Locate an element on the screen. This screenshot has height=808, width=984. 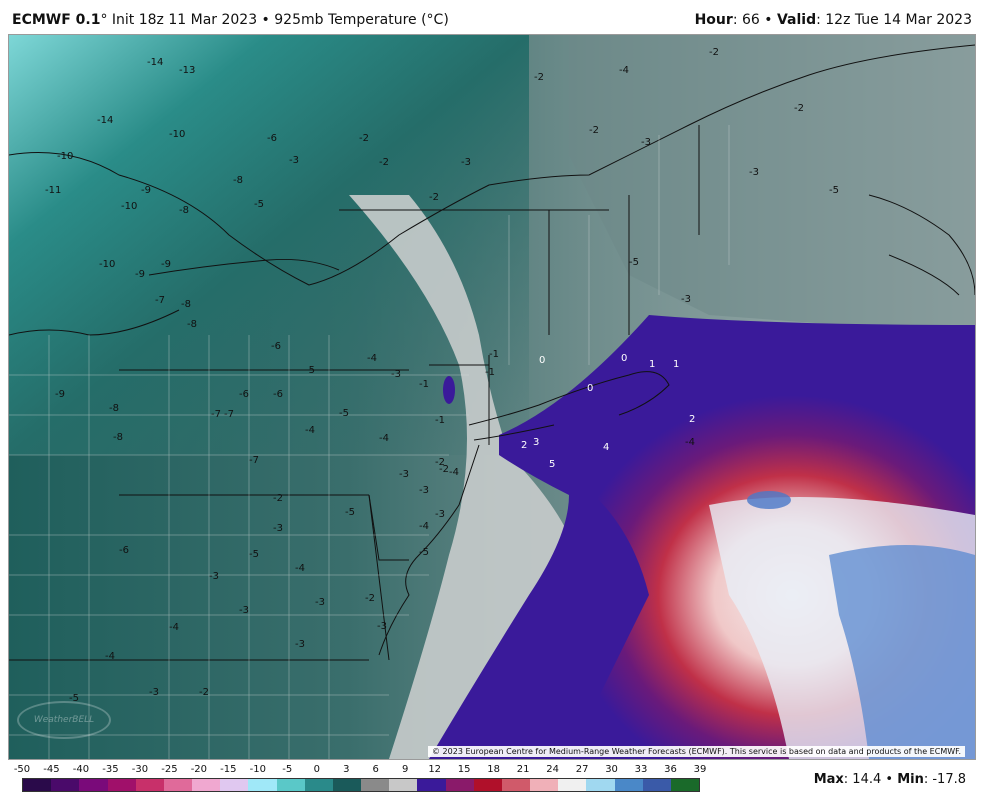
temperature-value-label: 2 is located at coordinates (524, 445).